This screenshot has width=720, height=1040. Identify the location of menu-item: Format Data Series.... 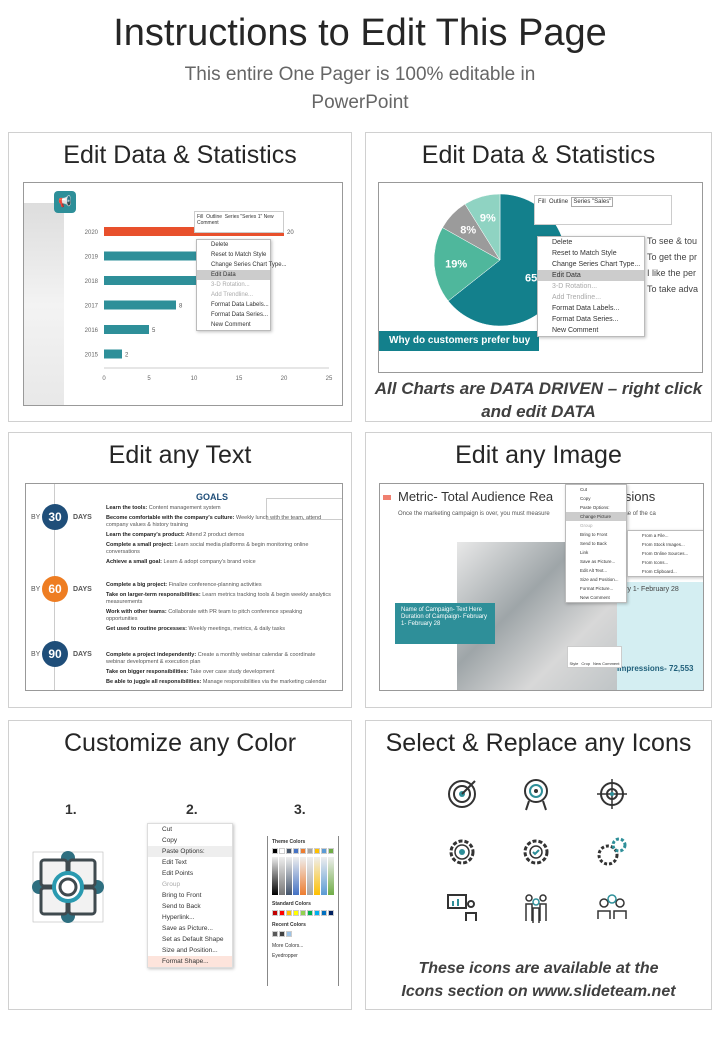
(240, 315).